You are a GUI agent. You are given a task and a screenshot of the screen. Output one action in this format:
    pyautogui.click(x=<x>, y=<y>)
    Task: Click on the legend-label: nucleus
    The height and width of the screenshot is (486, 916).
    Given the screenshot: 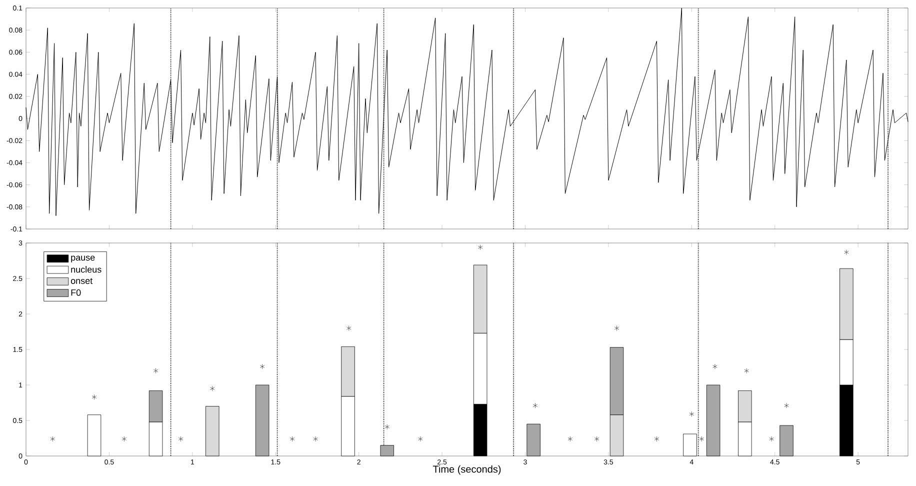 What is the action you would take?
    pyautogui.click(x=86, y=269)
    